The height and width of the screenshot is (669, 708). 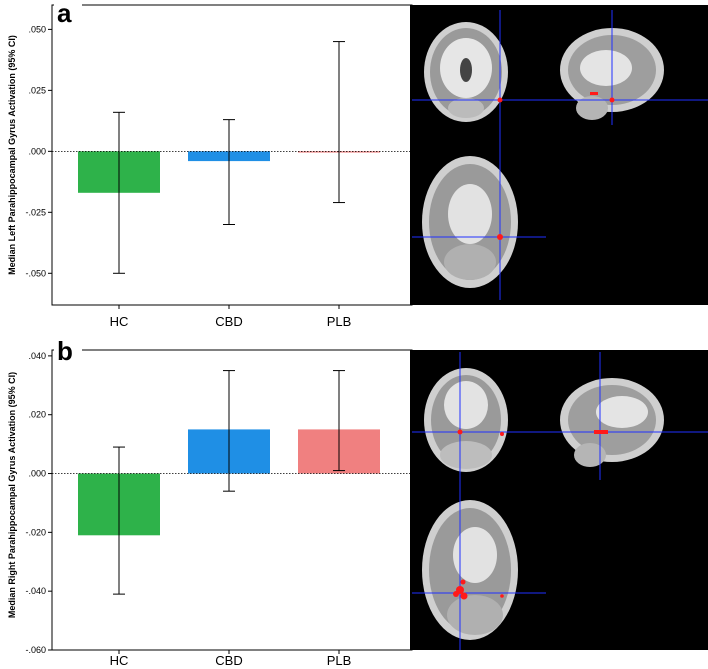 I want to click on panel-b-x-tick-label-plb: PLB, so click(x=339, y=660).